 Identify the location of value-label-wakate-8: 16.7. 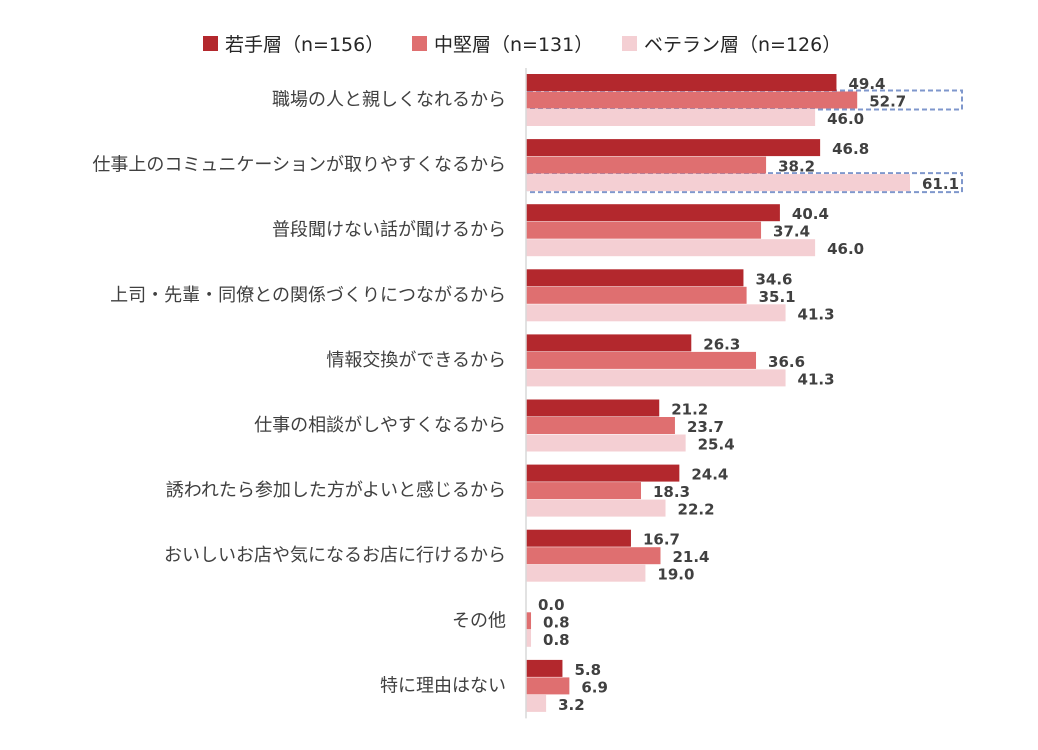
(661, 540).